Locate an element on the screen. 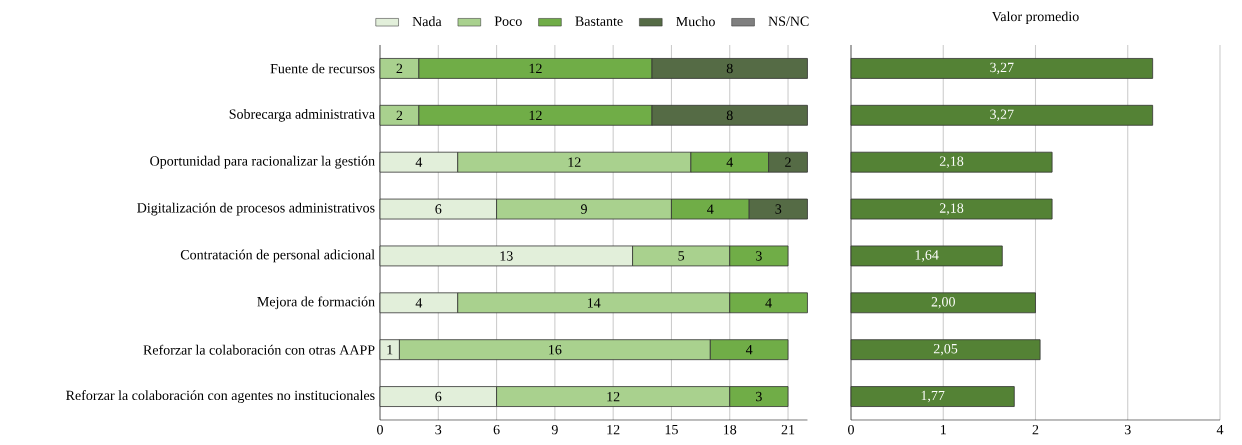 This screenshot has width=1242, height=445. data-label: 2,05 is located at coordinates (945, 349).